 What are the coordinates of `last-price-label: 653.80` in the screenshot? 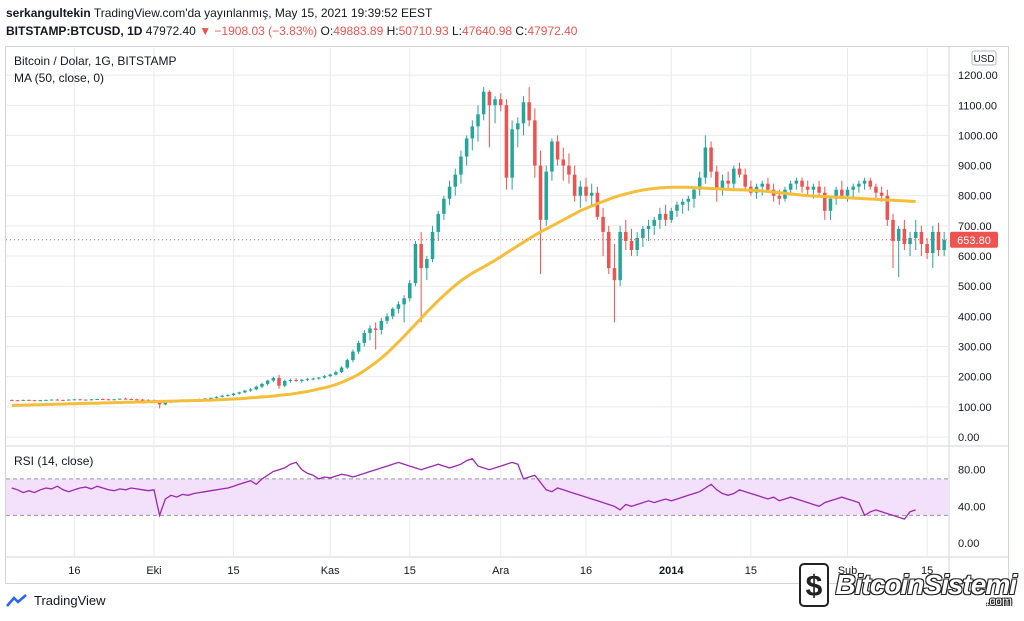 It's located at (974, 241).